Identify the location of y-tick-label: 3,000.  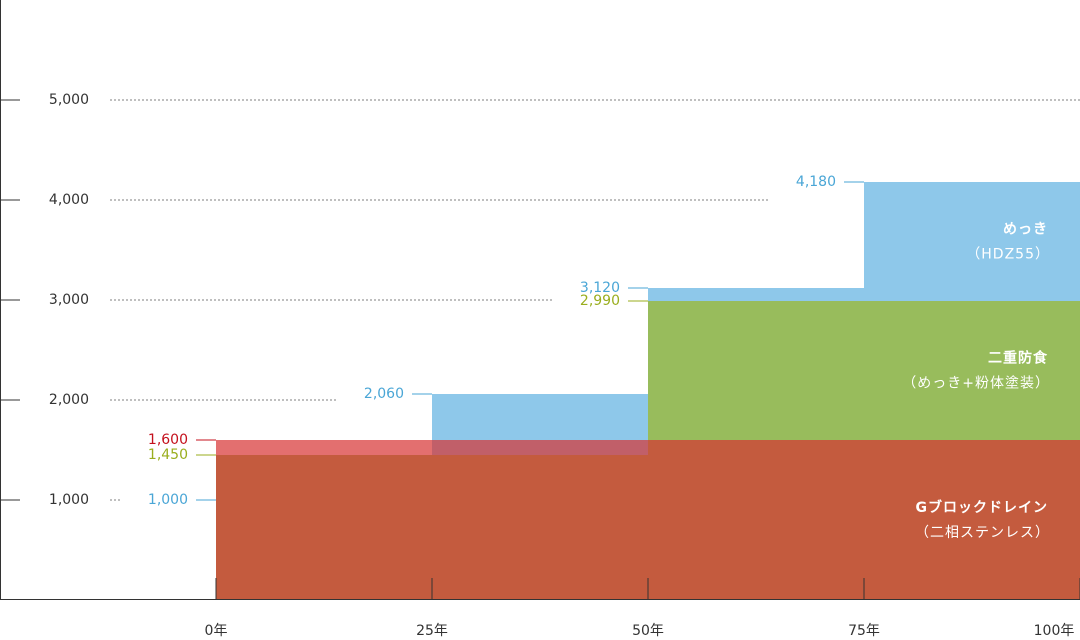
(69, 300).